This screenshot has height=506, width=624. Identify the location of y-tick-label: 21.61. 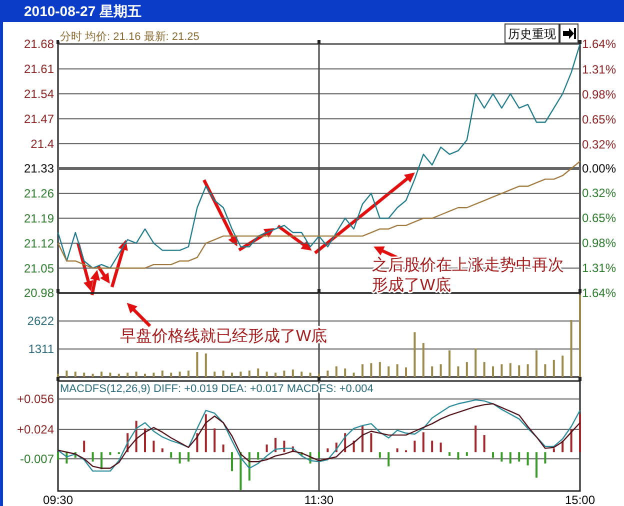
(39, 69).